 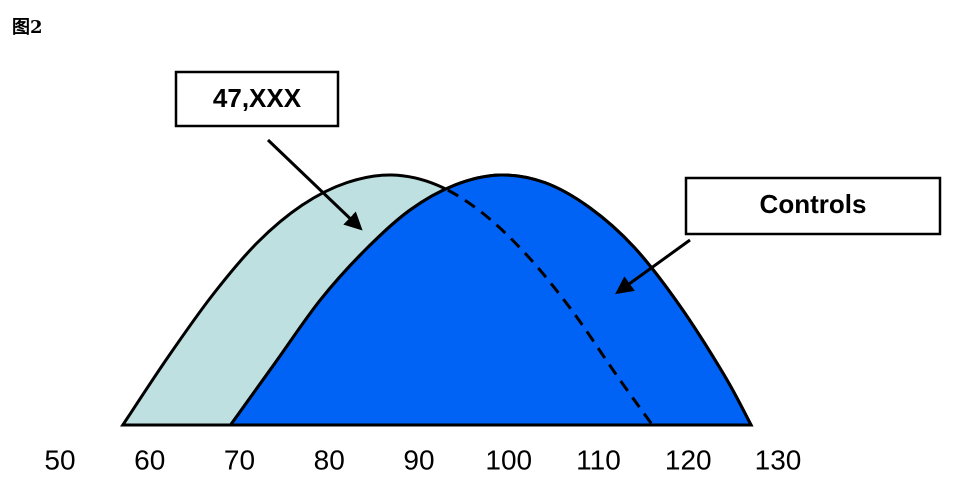 I want to click on x-tick-label: 70, so click(x=239, y=459).